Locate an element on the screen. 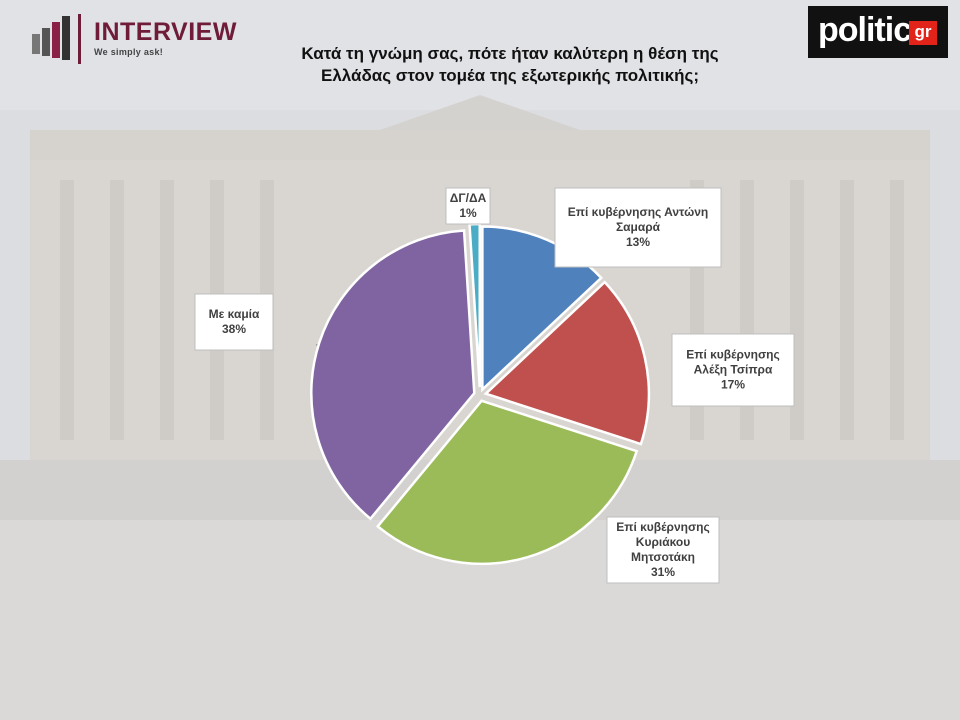 The height and width of the screenshot is (720, 960). slice-category-label-1: Αλέξη Τσίπρα is located at coordinates (733, 370).